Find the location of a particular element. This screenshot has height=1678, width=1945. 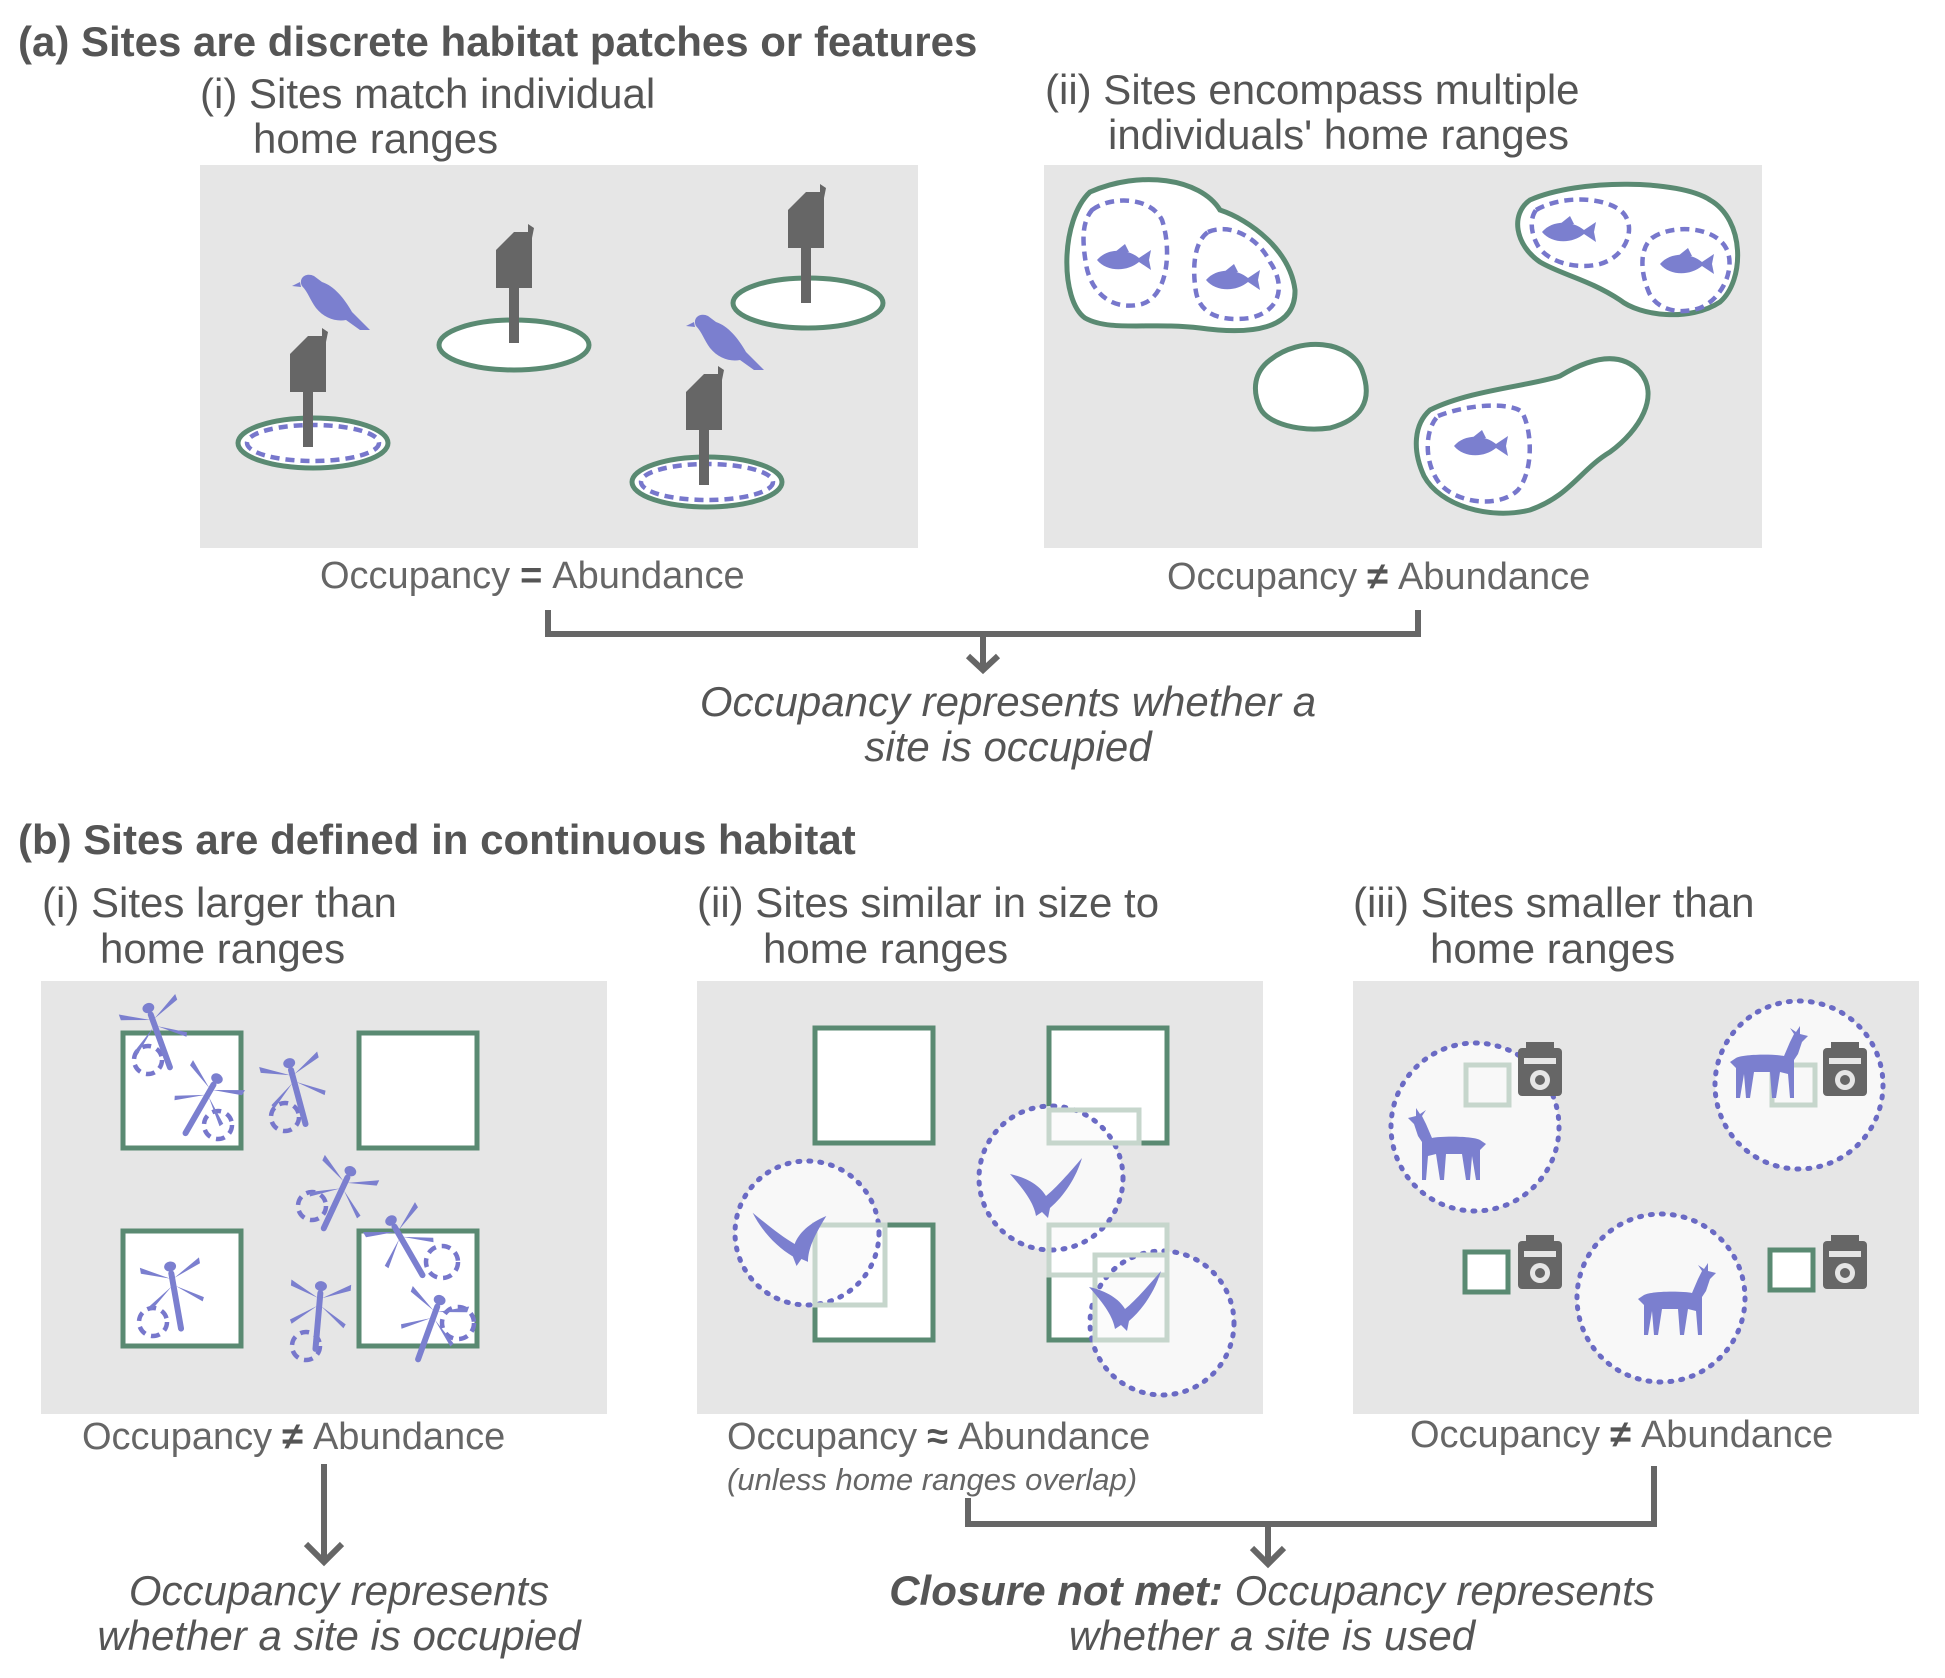

bracket-a is located at coordinates (983, 642).